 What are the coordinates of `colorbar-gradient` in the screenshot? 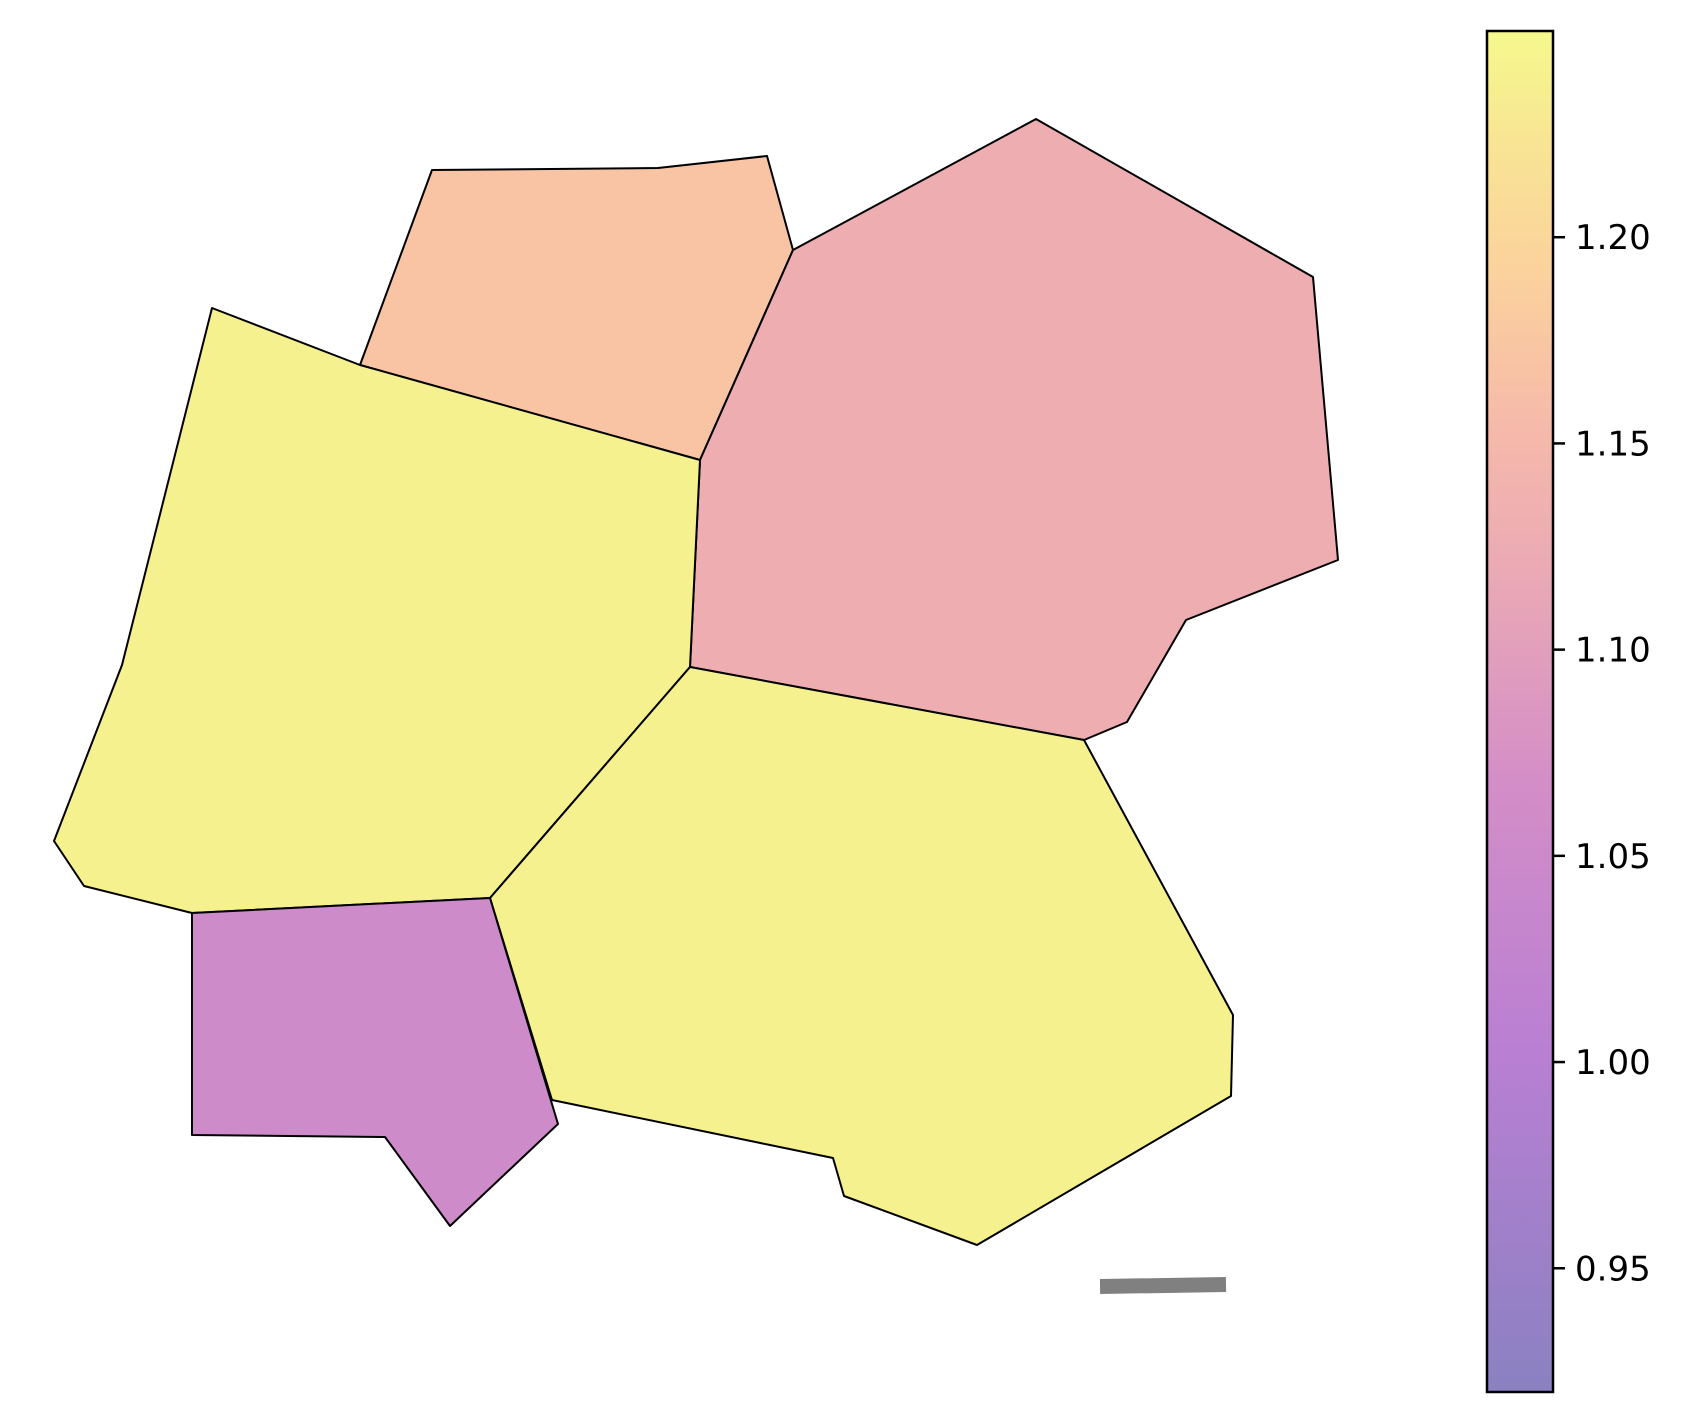 It's located at (1520, 711).